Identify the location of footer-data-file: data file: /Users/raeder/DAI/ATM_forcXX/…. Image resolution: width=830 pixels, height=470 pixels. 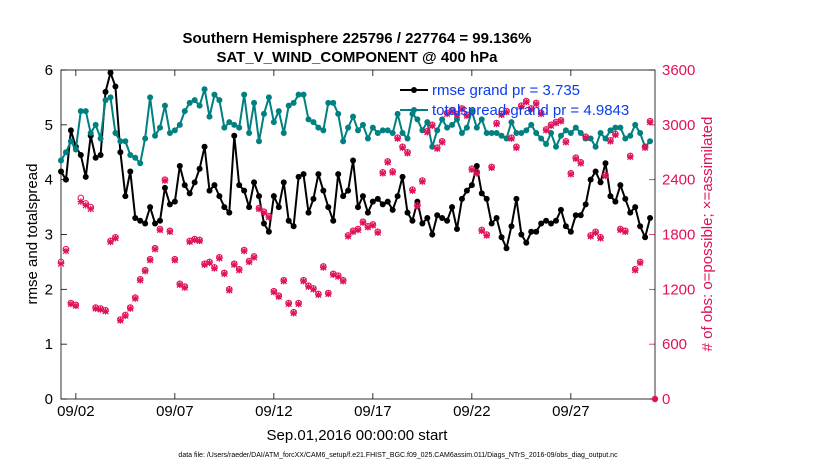
(398, 455).